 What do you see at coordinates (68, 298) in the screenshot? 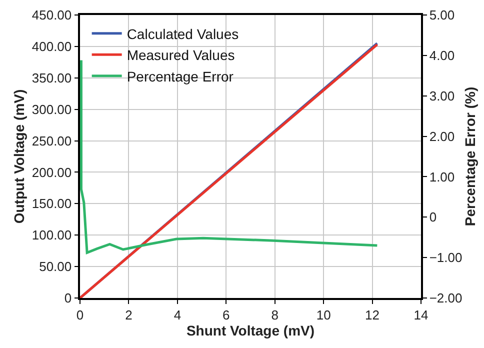
I see `y-tick-label: 0` at bounding box center [68, 298].